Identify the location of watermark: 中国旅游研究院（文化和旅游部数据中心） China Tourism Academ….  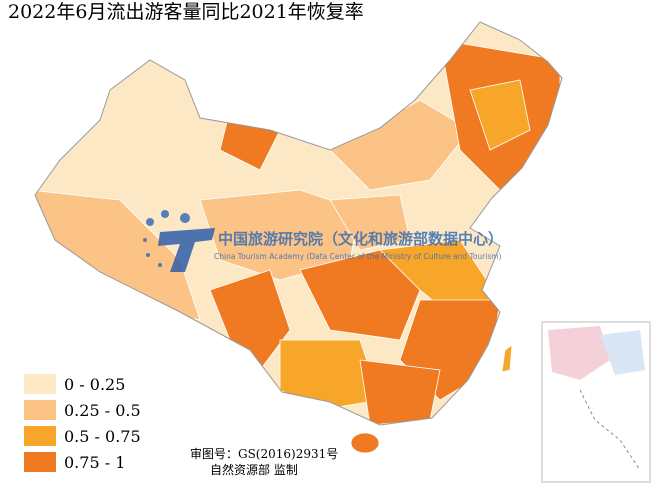
(323, 241).